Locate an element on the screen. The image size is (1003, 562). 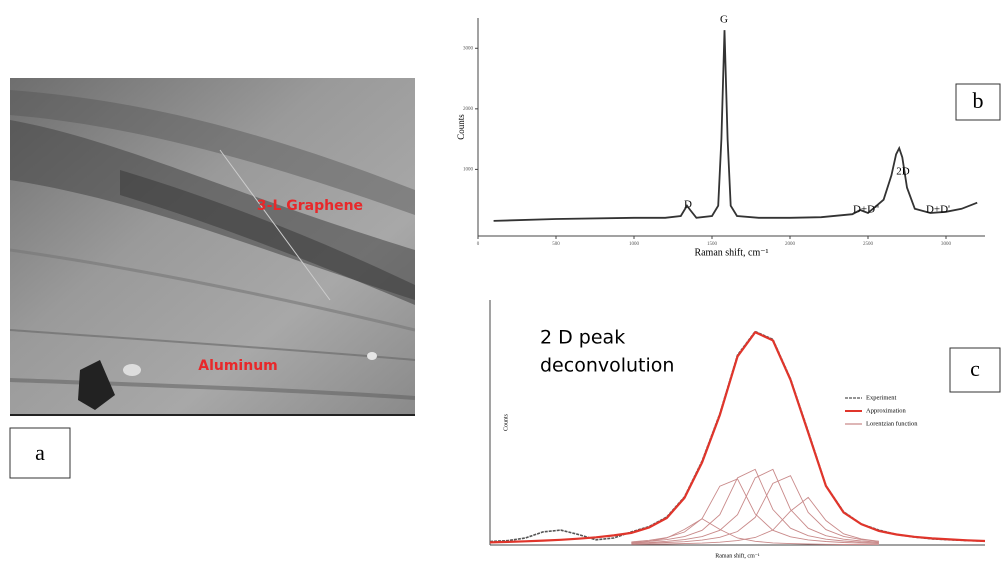
image-label: Aluminum is located at coordinates (238, 366).